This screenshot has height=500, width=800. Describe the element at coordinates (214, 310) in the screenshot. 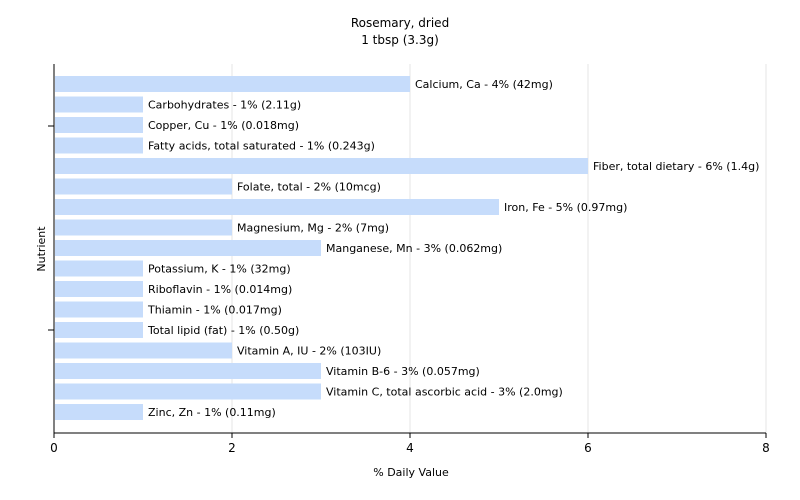

I see `bar-label: Thiamin - 1% (0.017mg)` at that location.